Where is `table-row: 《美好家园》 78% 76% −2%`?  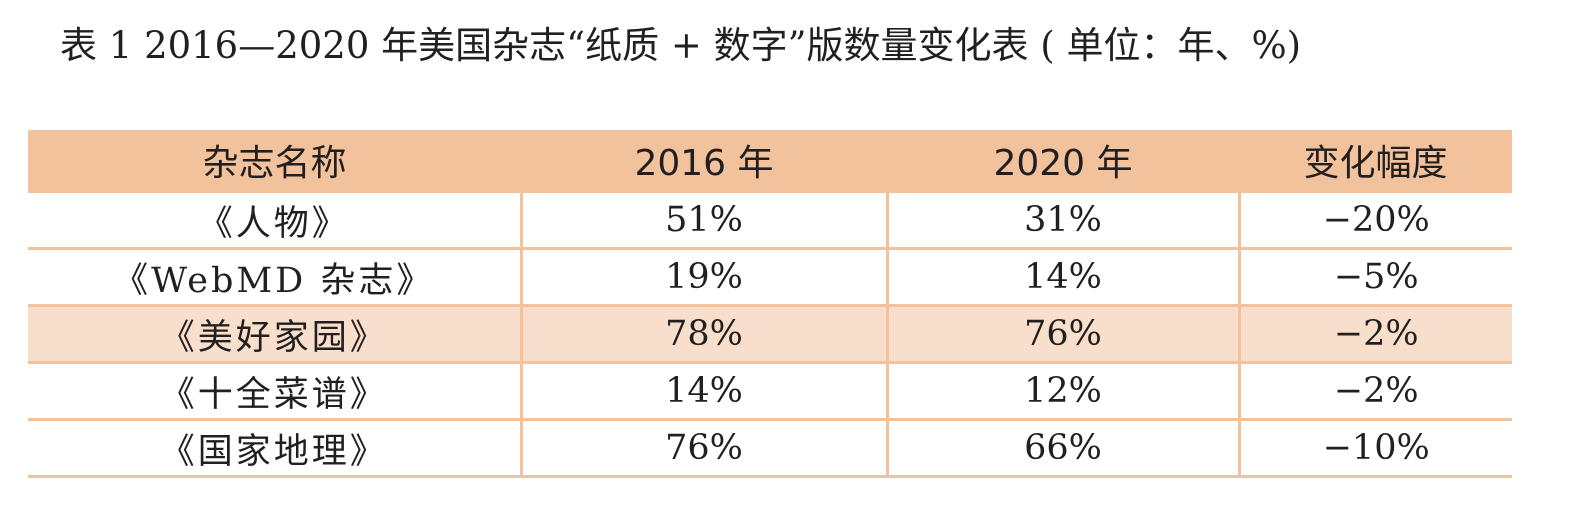
table-row: 《美好家园》 78% 76% −2% is located at coordinates (770, 334).